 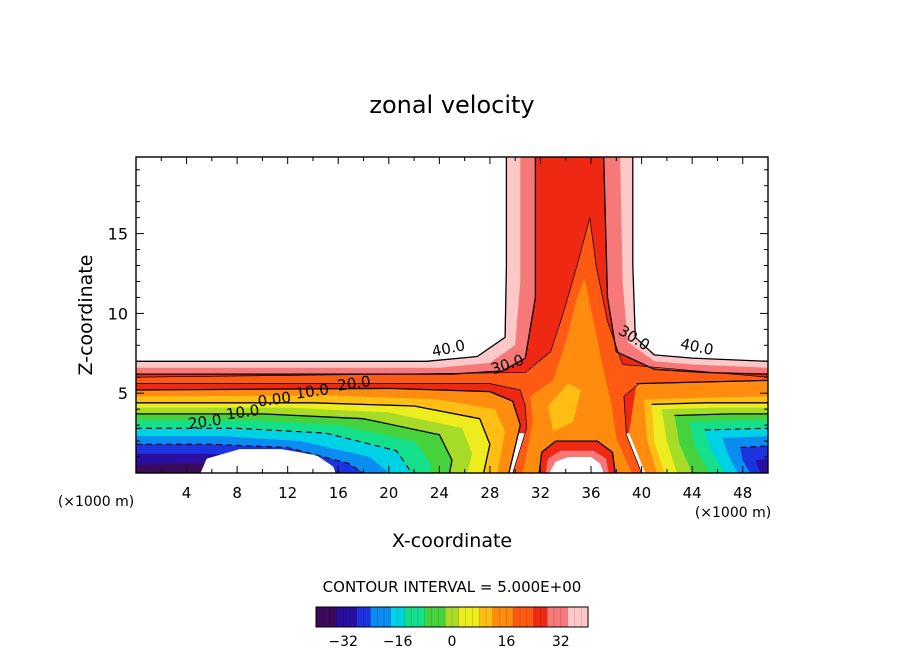 I want to click on contour-line-neg10-left, so click(x=274, y=450).